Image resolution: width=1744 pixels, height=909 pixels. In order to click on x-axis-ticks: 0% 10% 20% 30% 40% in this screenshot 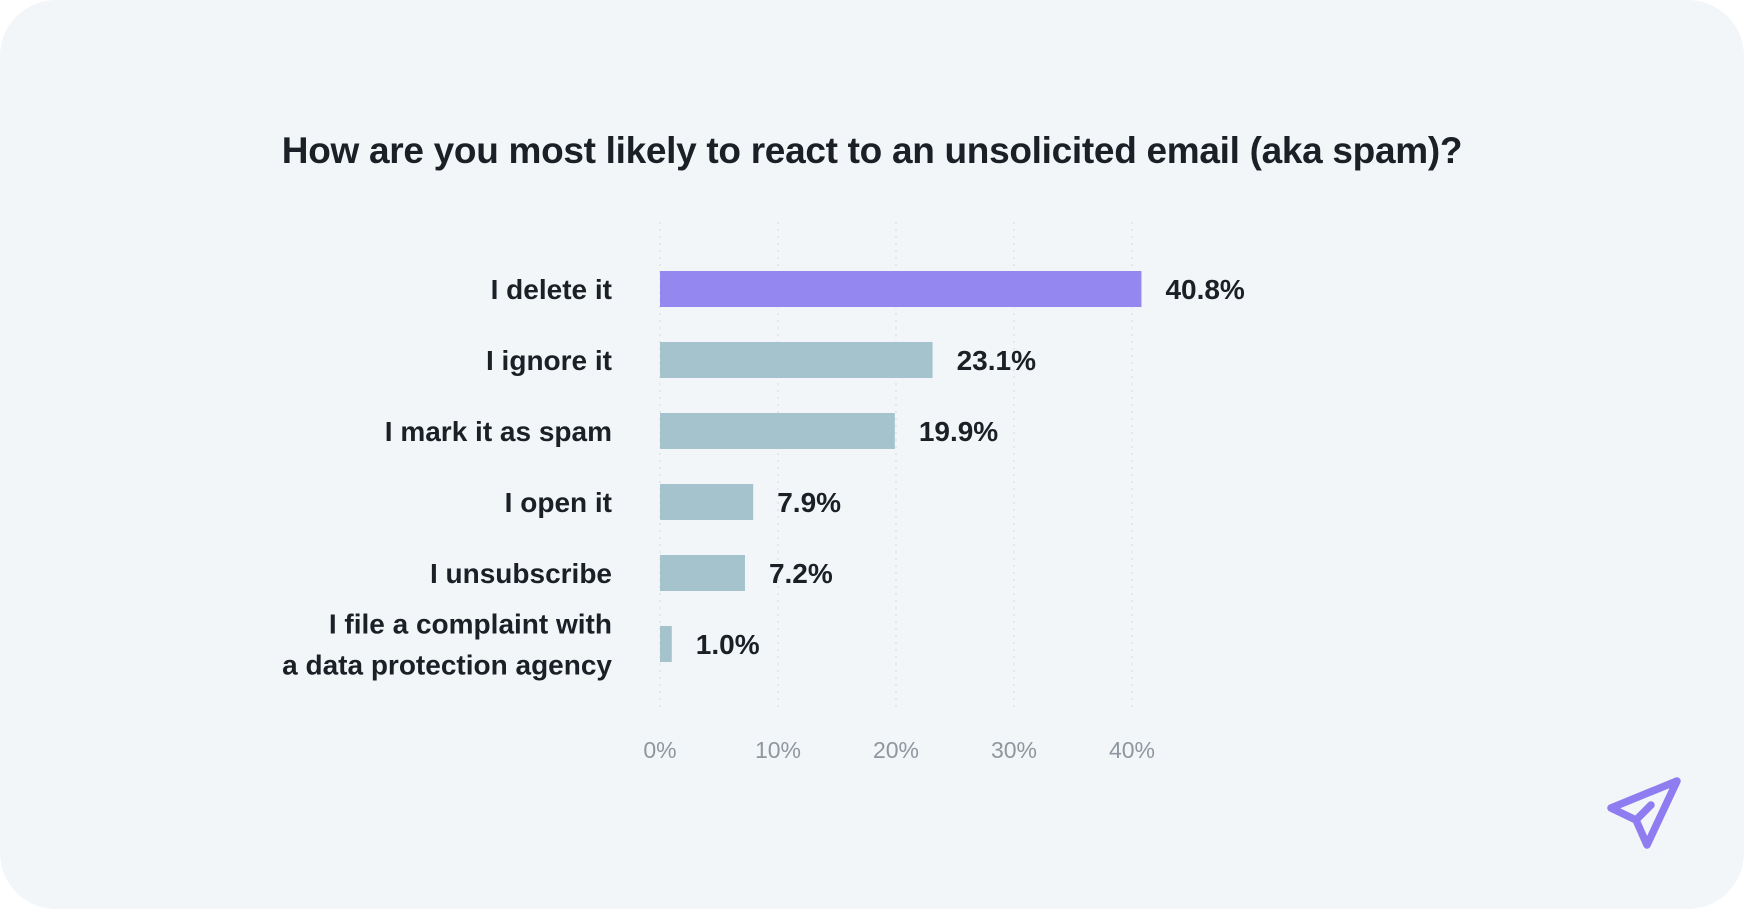, I will do `click(899, 750)`.